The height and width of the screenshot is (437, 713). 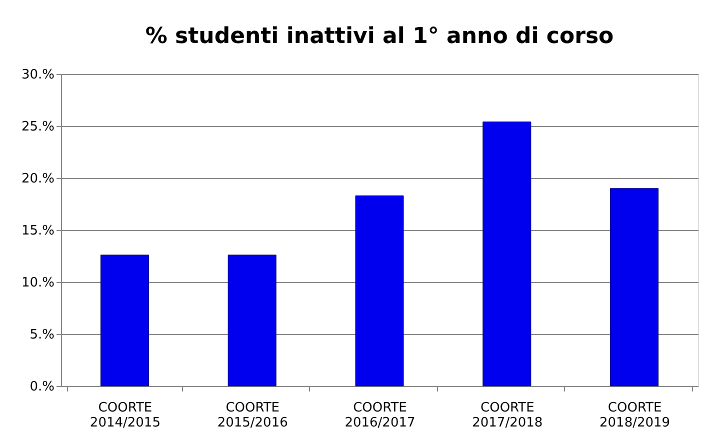 What do you see at coordinates (125, 415) in the screenshot?
I see `x-tick-label: COORTE 2014/2015` at bounding box center [125, 415].